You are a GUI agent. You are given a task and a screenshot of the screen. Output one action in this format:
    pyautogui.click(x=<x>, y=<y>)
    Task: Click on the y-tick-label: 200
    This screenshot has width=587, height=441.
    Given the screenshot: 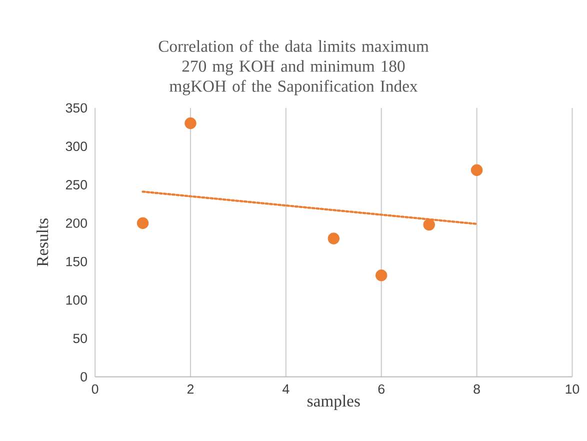 What is the action you would take?
    pyautogui.click(x=76, y=223)
    